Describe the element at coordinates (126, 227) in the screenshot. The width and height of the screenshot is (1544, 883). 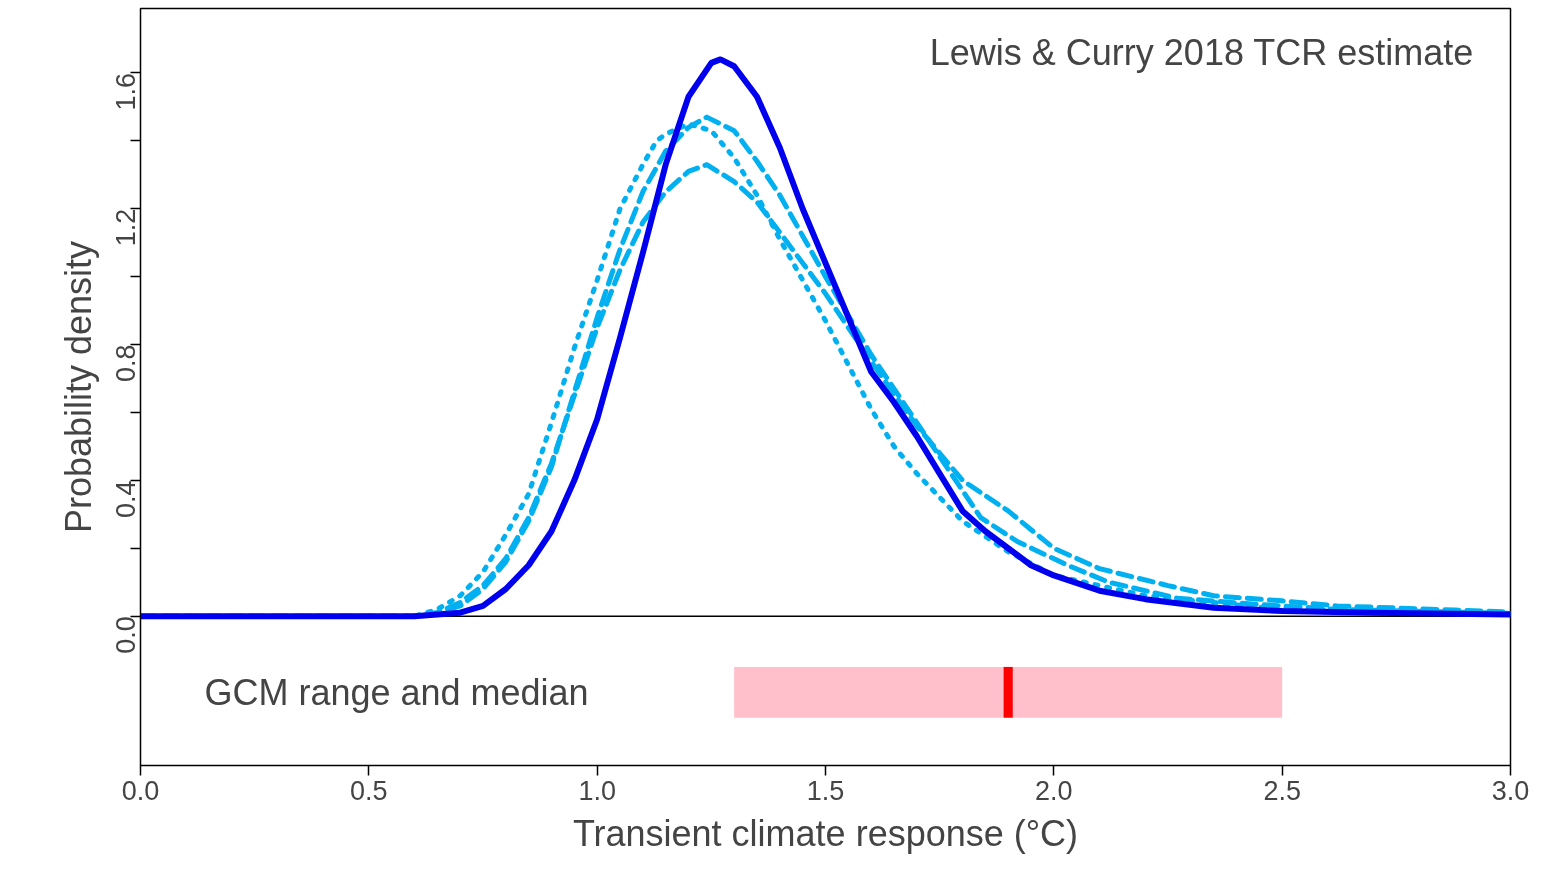
I see `y-tick-label: 1.2` at that location.